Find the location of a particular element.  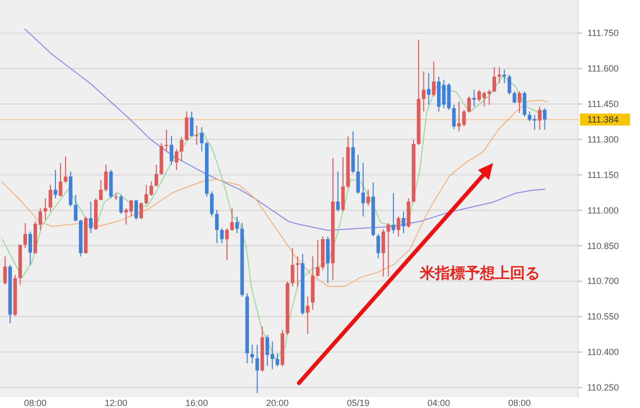

y-tick-label: 110.250 is located at coordinates (603, 387).